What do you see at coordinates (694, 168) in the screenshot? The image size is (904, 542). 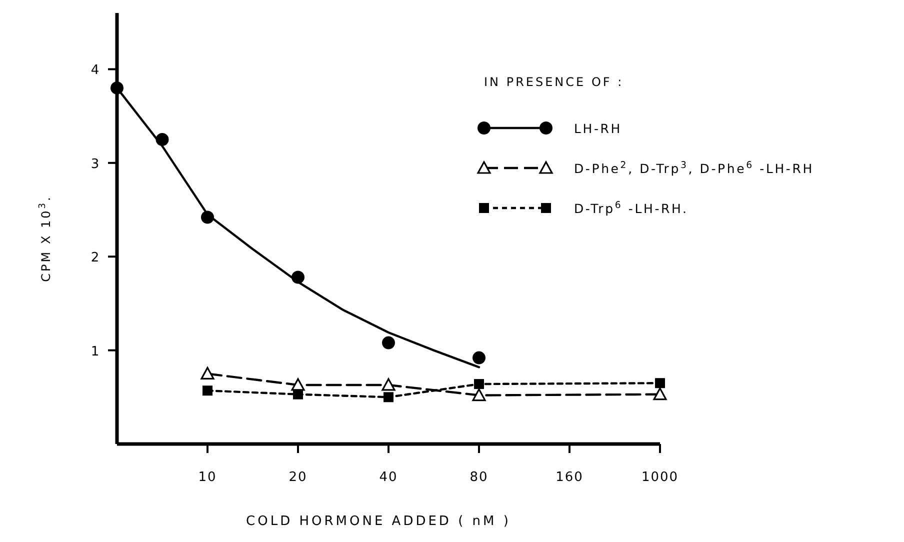 I see `legend-label: D-Phe$^{2}$, D-Trp$^{3}$, D-Phe$^{6}$ -LH-RH` at bounding box center [694, 168].